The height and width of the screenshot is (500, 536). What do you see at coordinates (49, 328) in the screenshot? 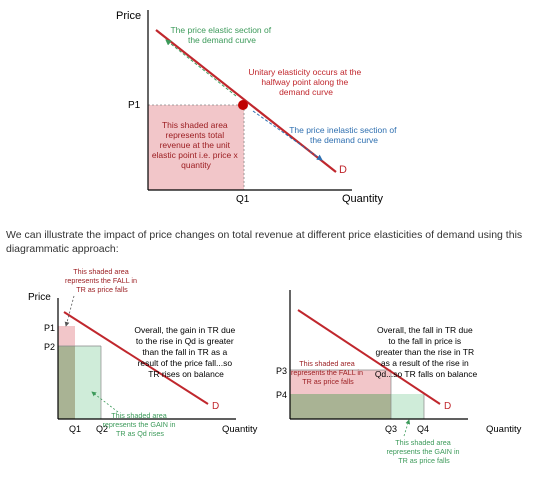
I see `left-p1-label: P1` at bounding box center [49, 328].